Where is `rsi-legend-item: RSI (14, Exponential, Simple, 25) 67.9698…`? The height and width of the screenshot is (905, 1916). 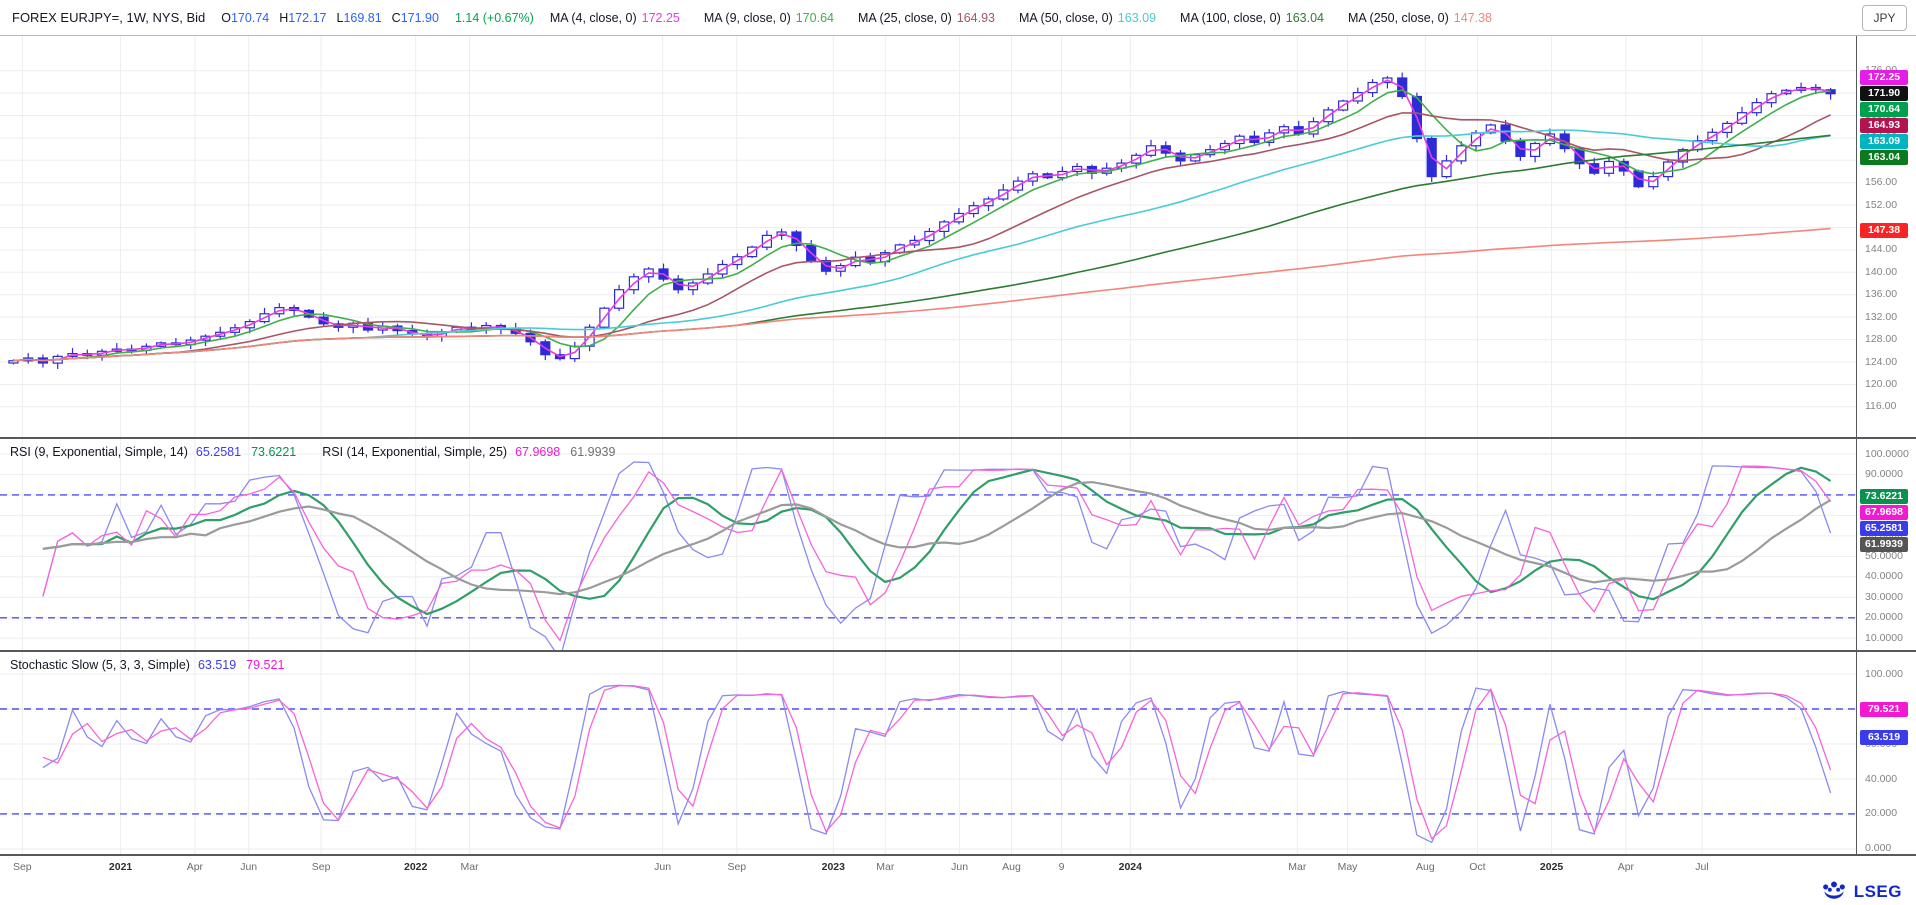 rsi-legend-item: RSI (14, Exponential, Simple, 25) 67.9698… is located at coordinates (468, 452).